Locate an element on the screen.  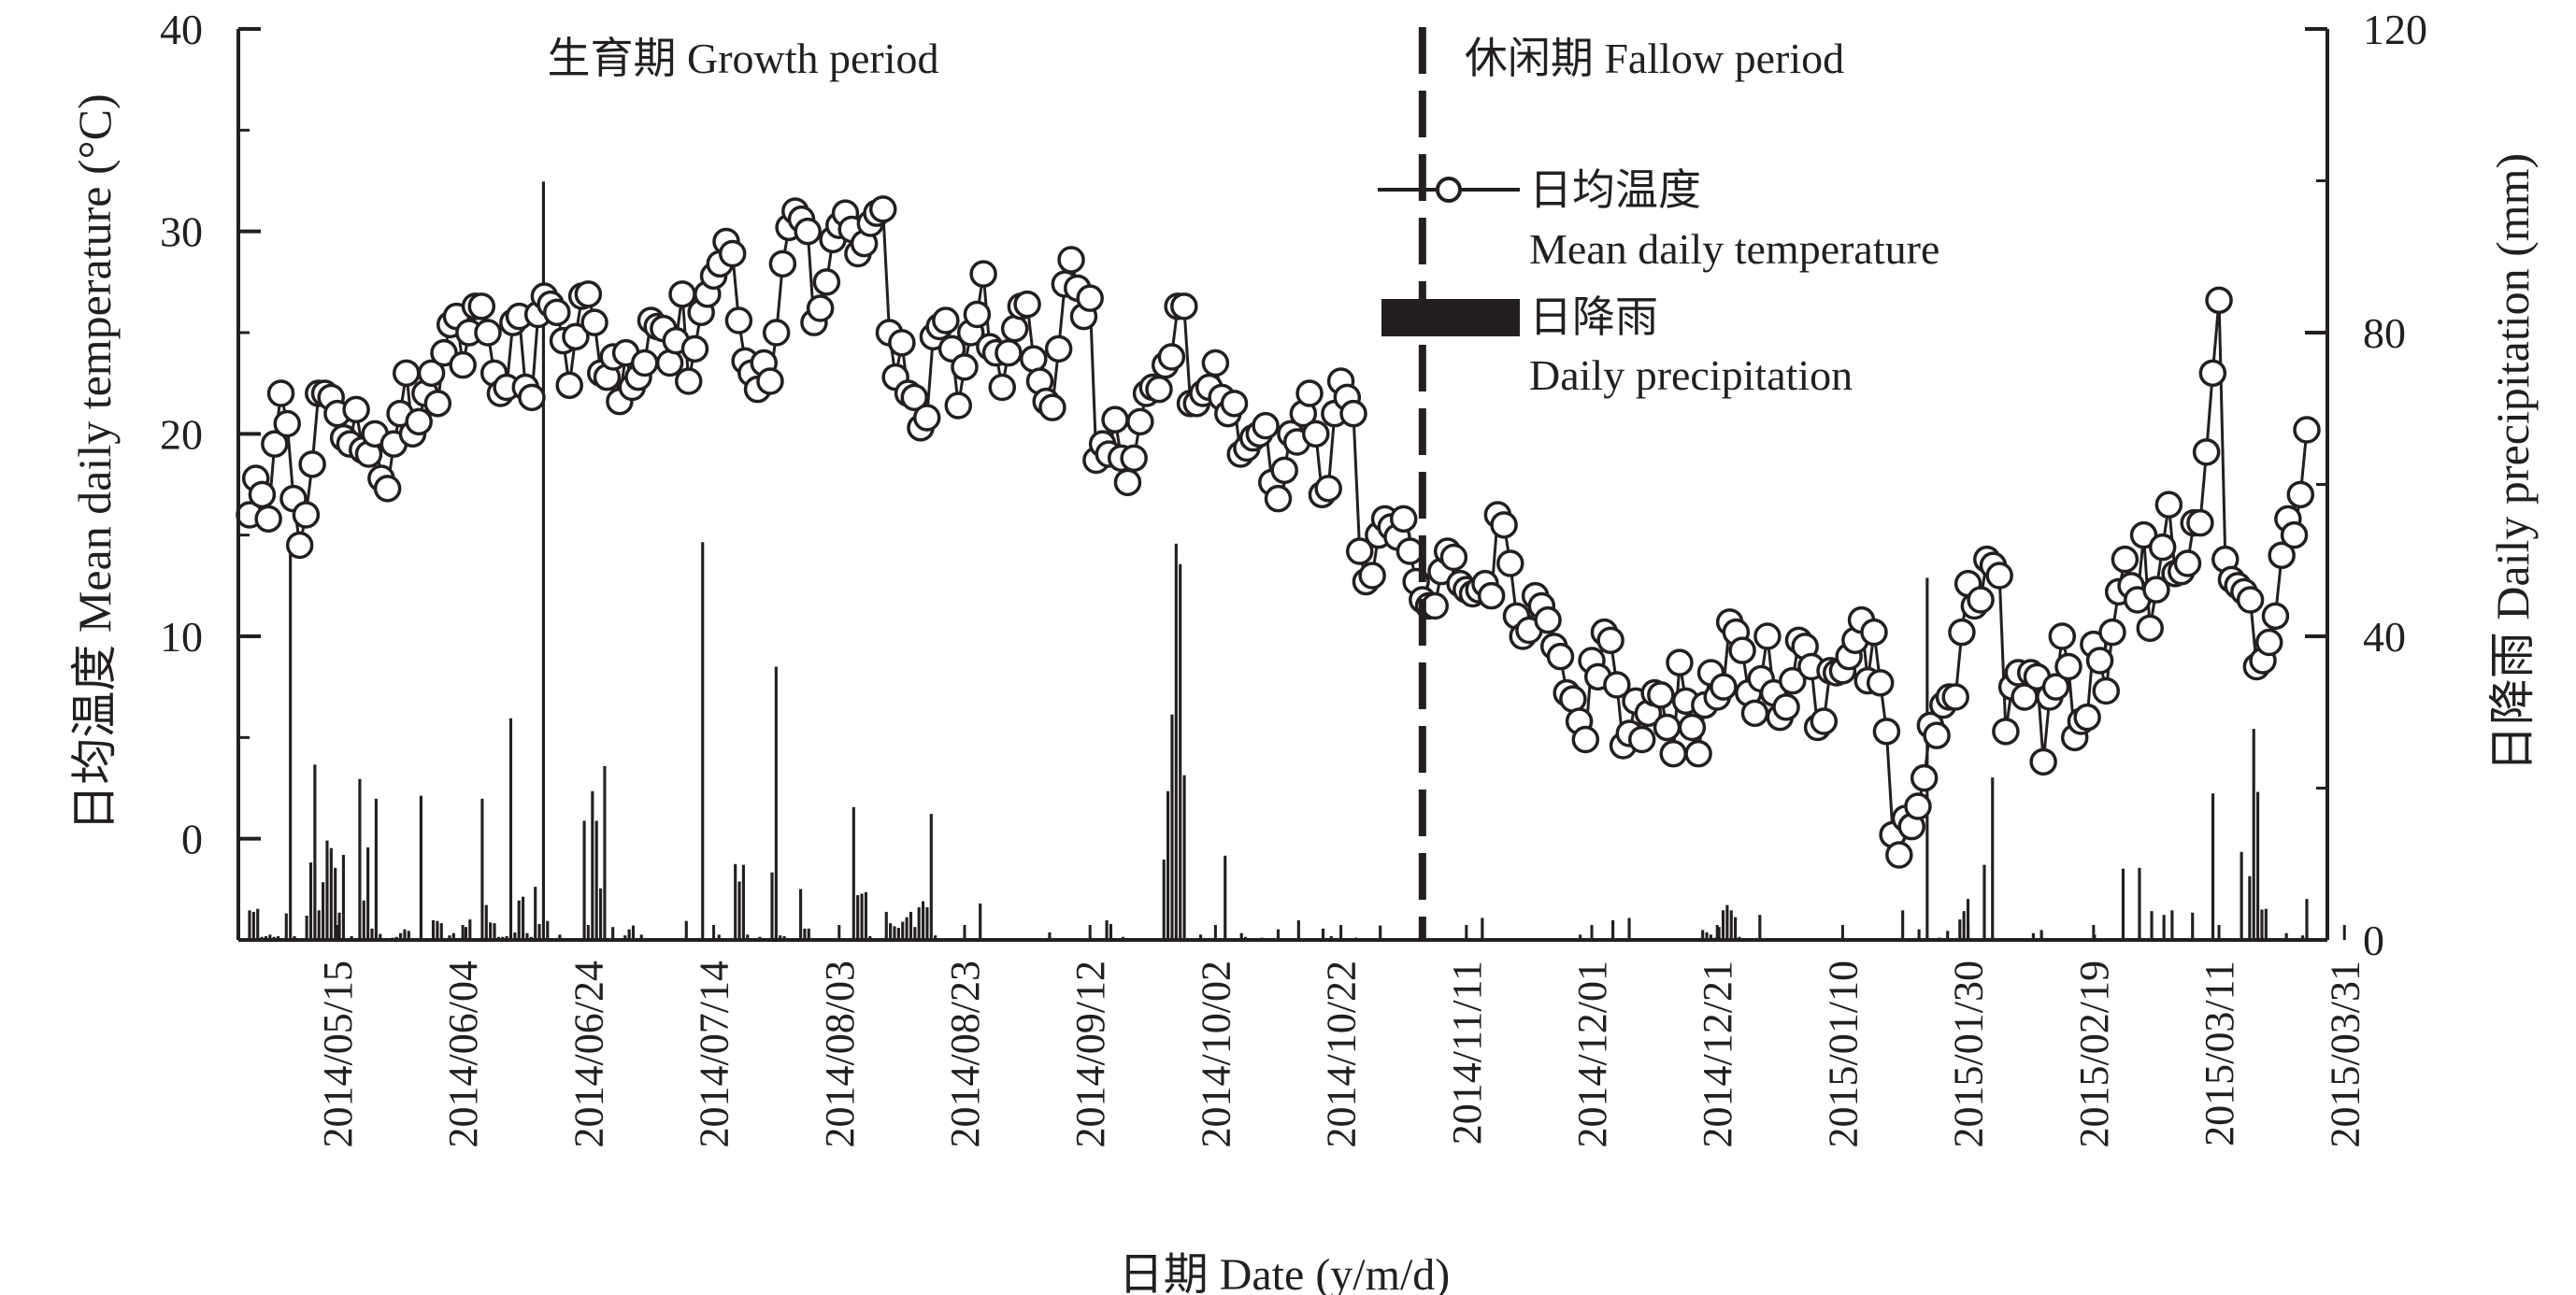
y-left-tick-label: 30 is located at coordinates (181, 232).